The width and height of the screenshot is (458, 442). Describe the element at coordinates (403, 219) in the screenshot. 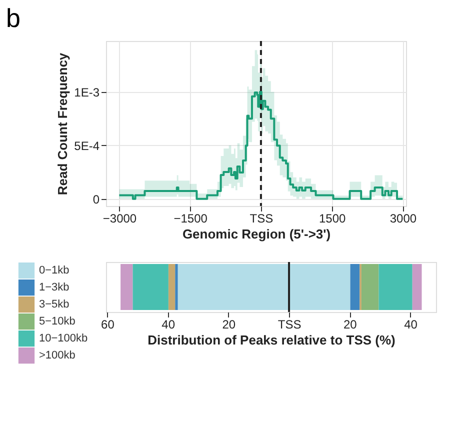

I see `x-tick-label: 3000` at that location.